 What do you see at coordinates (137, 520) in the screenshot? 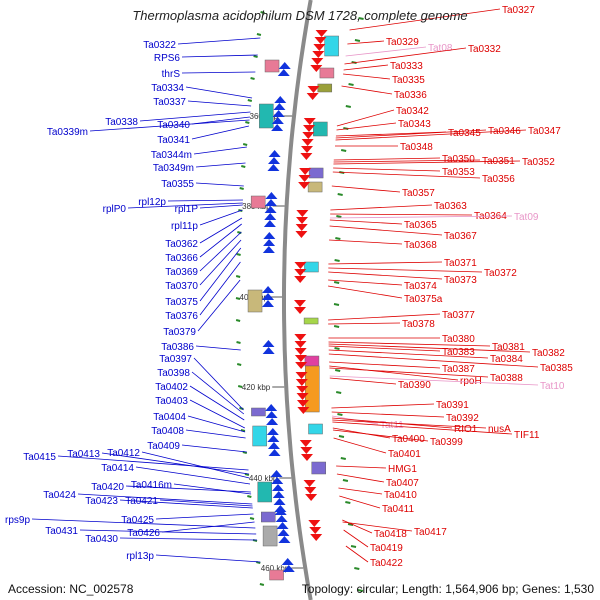
I see `gene-label-left: Ta0425` at bounding box center [137, 520].